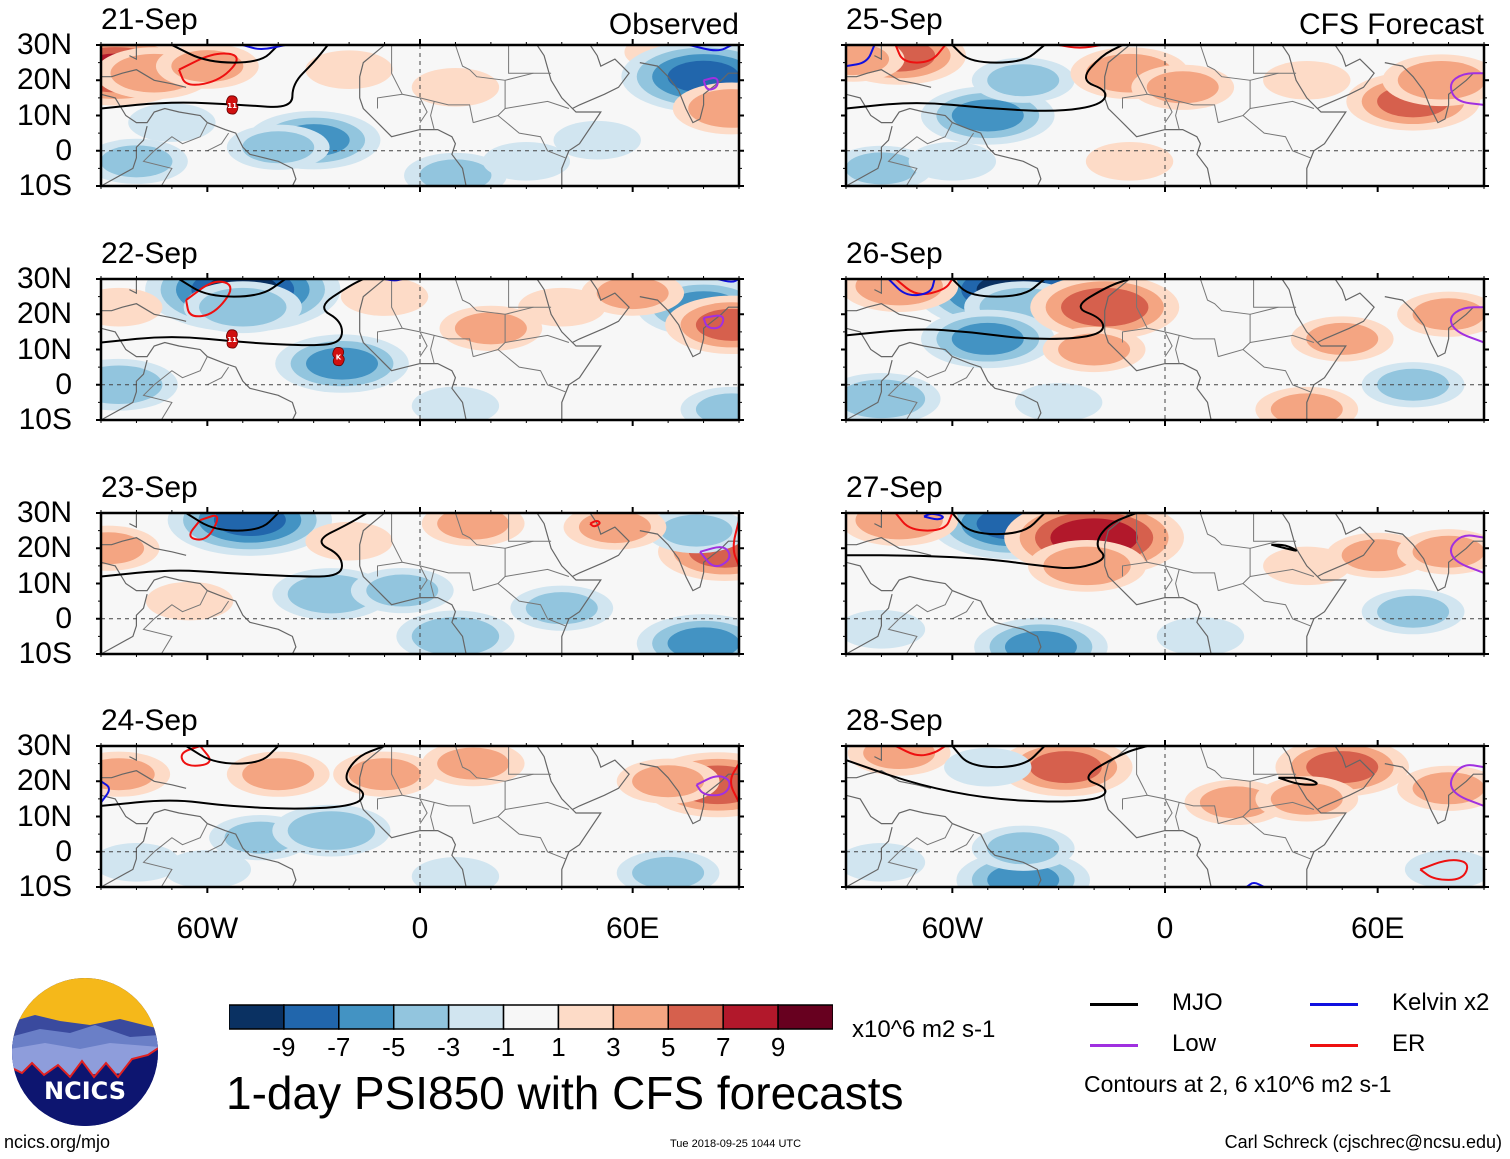 The width and height of the screenshot is (1510, 1159). I want to click on website-link: ncics.org/mjo, so click(57, 1142).